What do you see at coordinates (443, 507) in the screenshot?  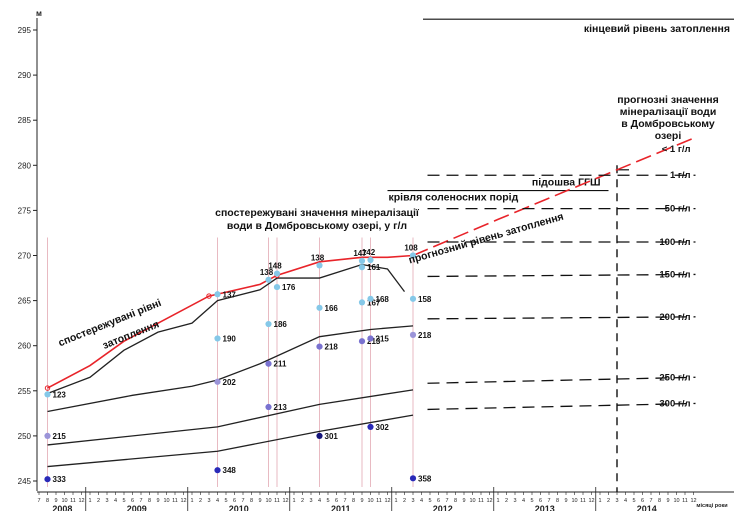 I see `year-label: 2012` at bounding box center [443, 507].